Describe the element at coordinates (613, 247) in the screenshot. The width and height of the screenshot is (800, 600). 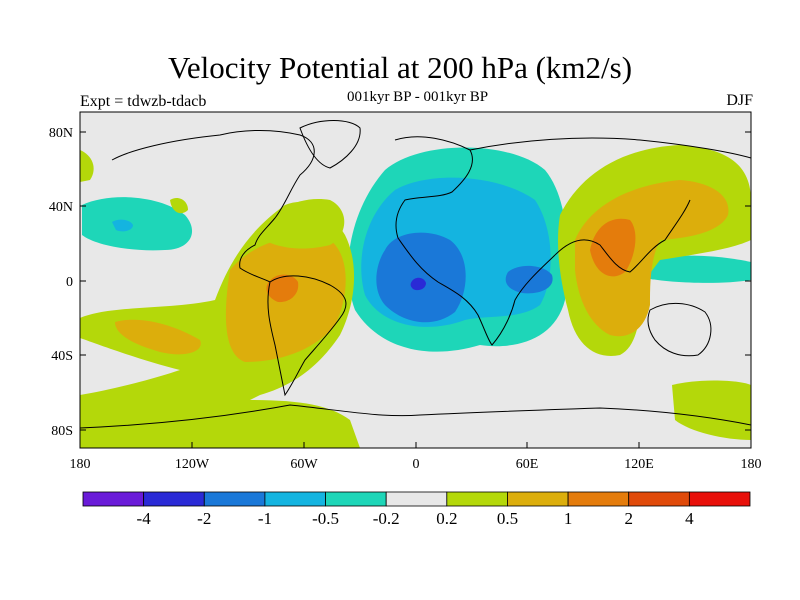
I see `contour-pos-1-asia` at that location.